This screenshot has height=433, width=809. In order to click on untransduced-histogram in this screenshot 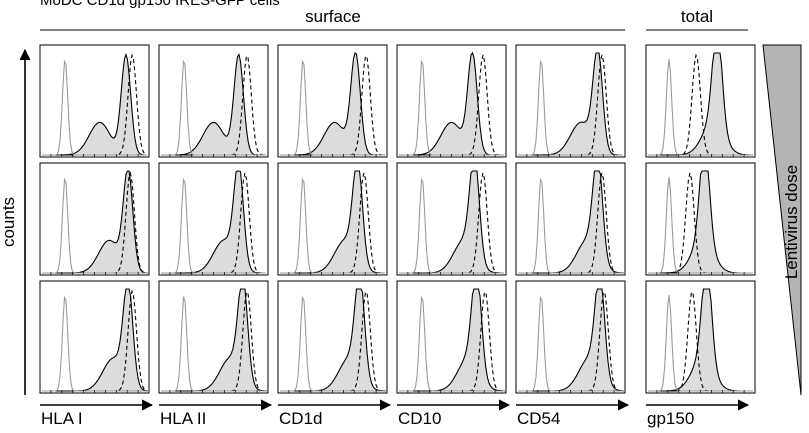, I will do `click(700, 223)`.